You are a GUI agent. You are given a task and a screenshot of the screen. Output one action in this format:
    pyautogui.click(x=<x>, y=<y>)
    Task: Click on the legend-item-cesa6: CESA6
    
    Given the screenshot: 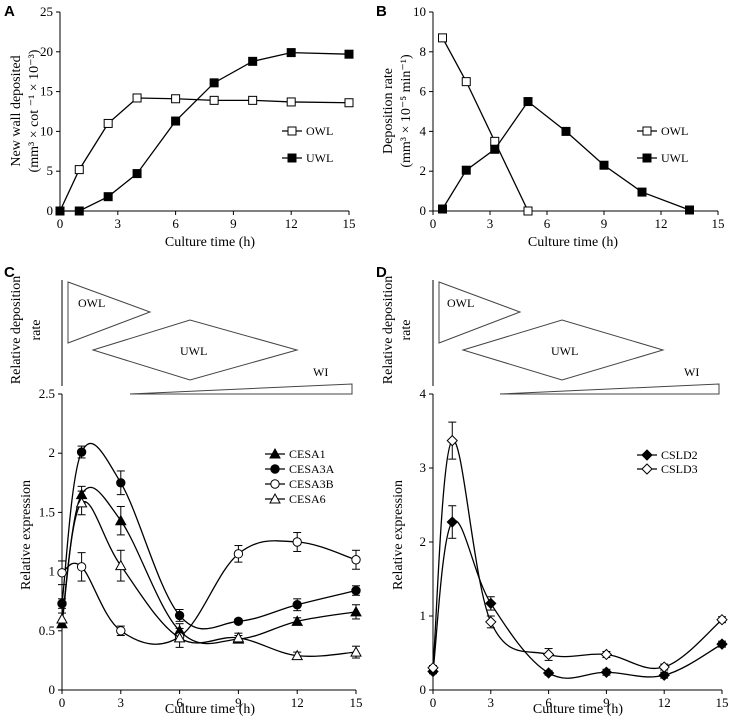 What is the action you would take?
    pyautogui.click(x=295, y=499)
    